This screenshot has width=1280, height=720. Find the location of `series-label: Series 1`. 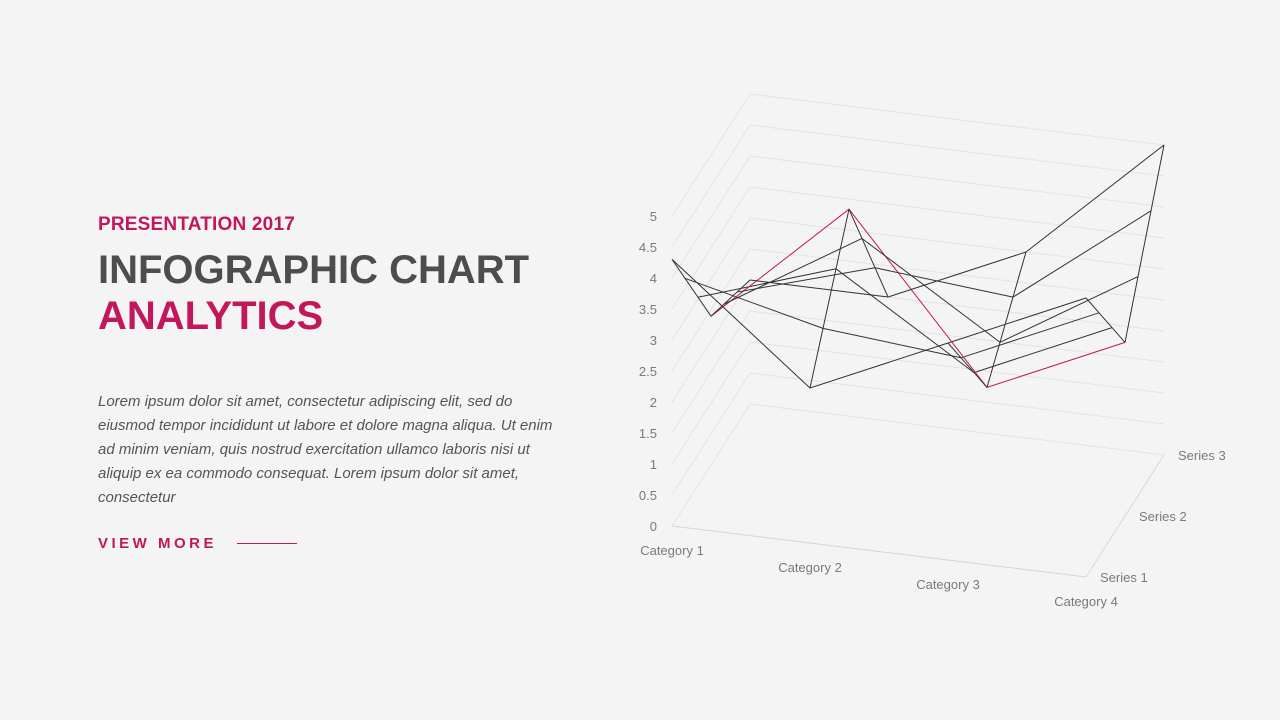

series-label: Series 1 is located at coordinates (1124, 577).